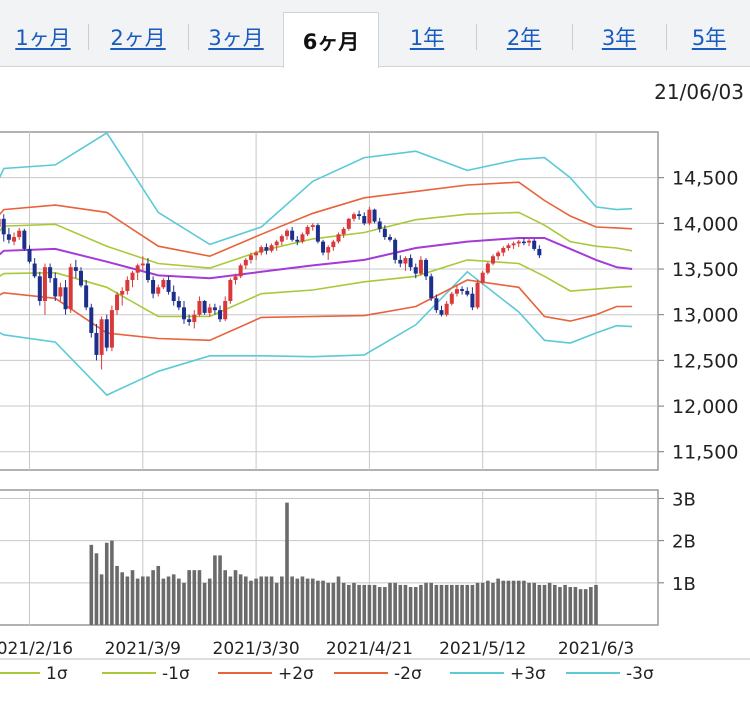 The width and height of the screenshot is (750, 708). I want to click on period-tab-bar: 1ヶ月 2ヶ月 3ヶ月 6ヶ月 1年 2年 3年 5年, so click(375, 34).